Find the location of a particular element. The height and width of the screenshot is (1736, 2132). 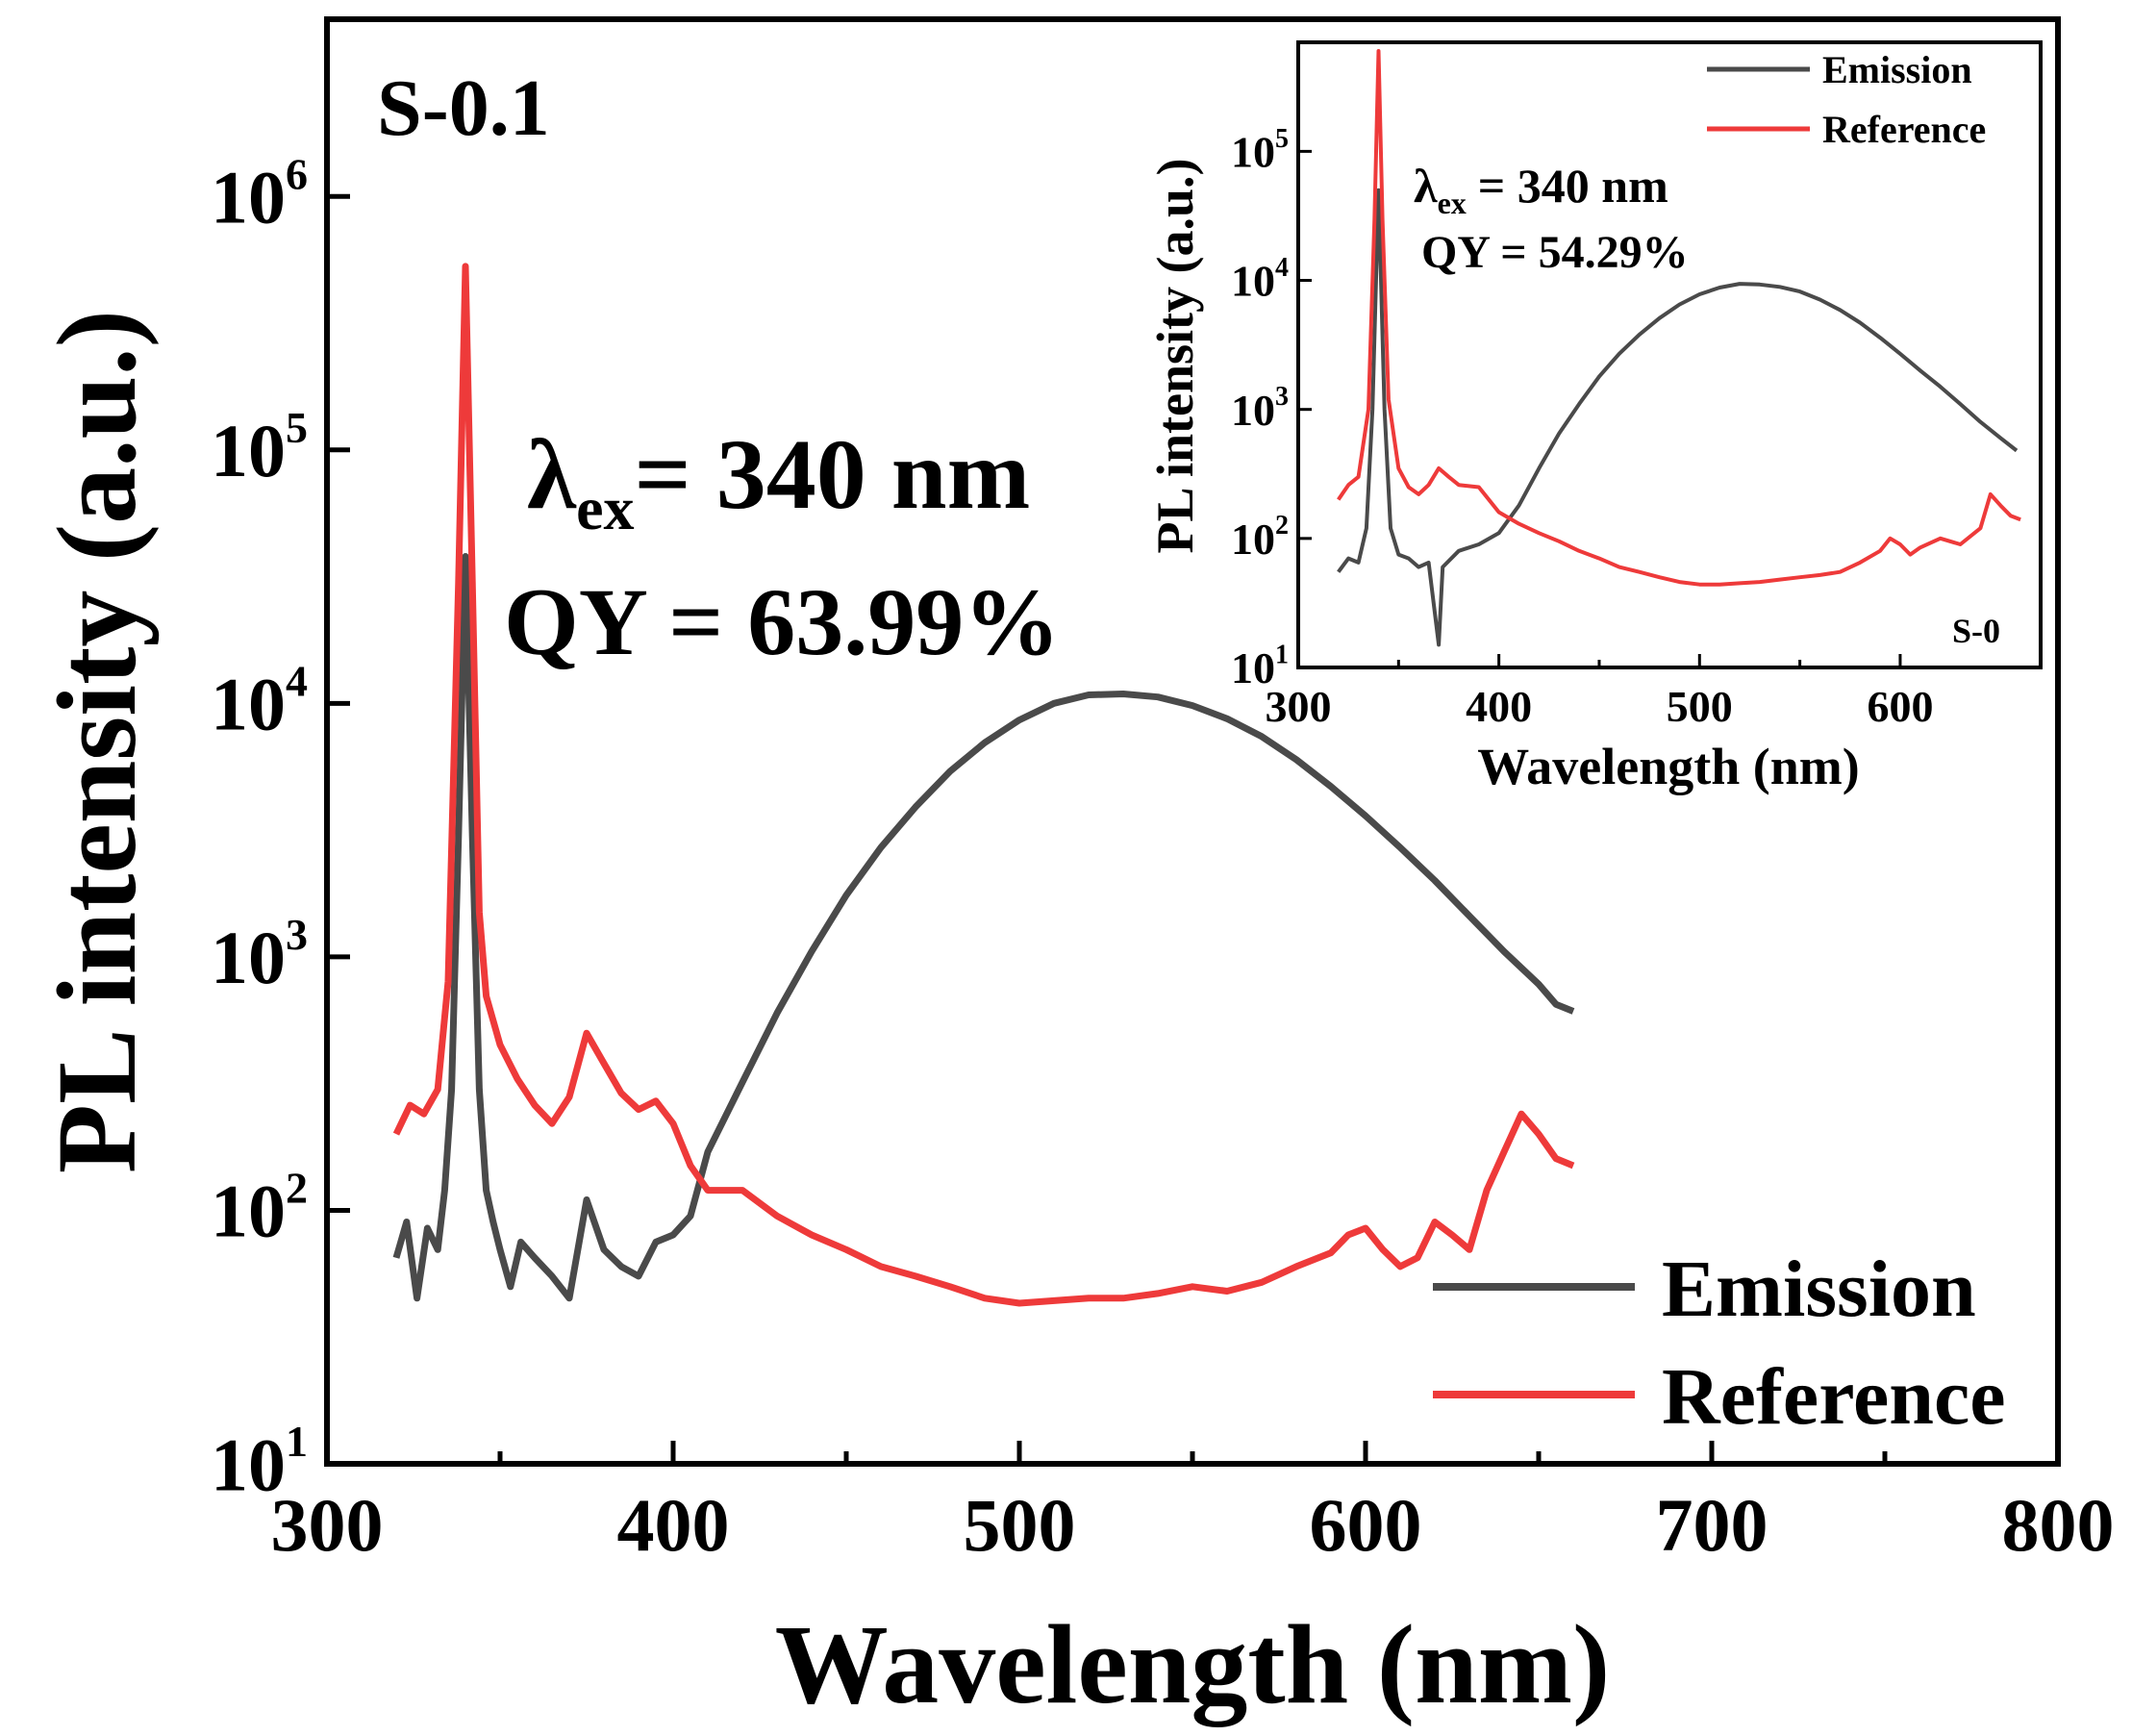

inset-plot-frame is located at coordinates (1670, 354).